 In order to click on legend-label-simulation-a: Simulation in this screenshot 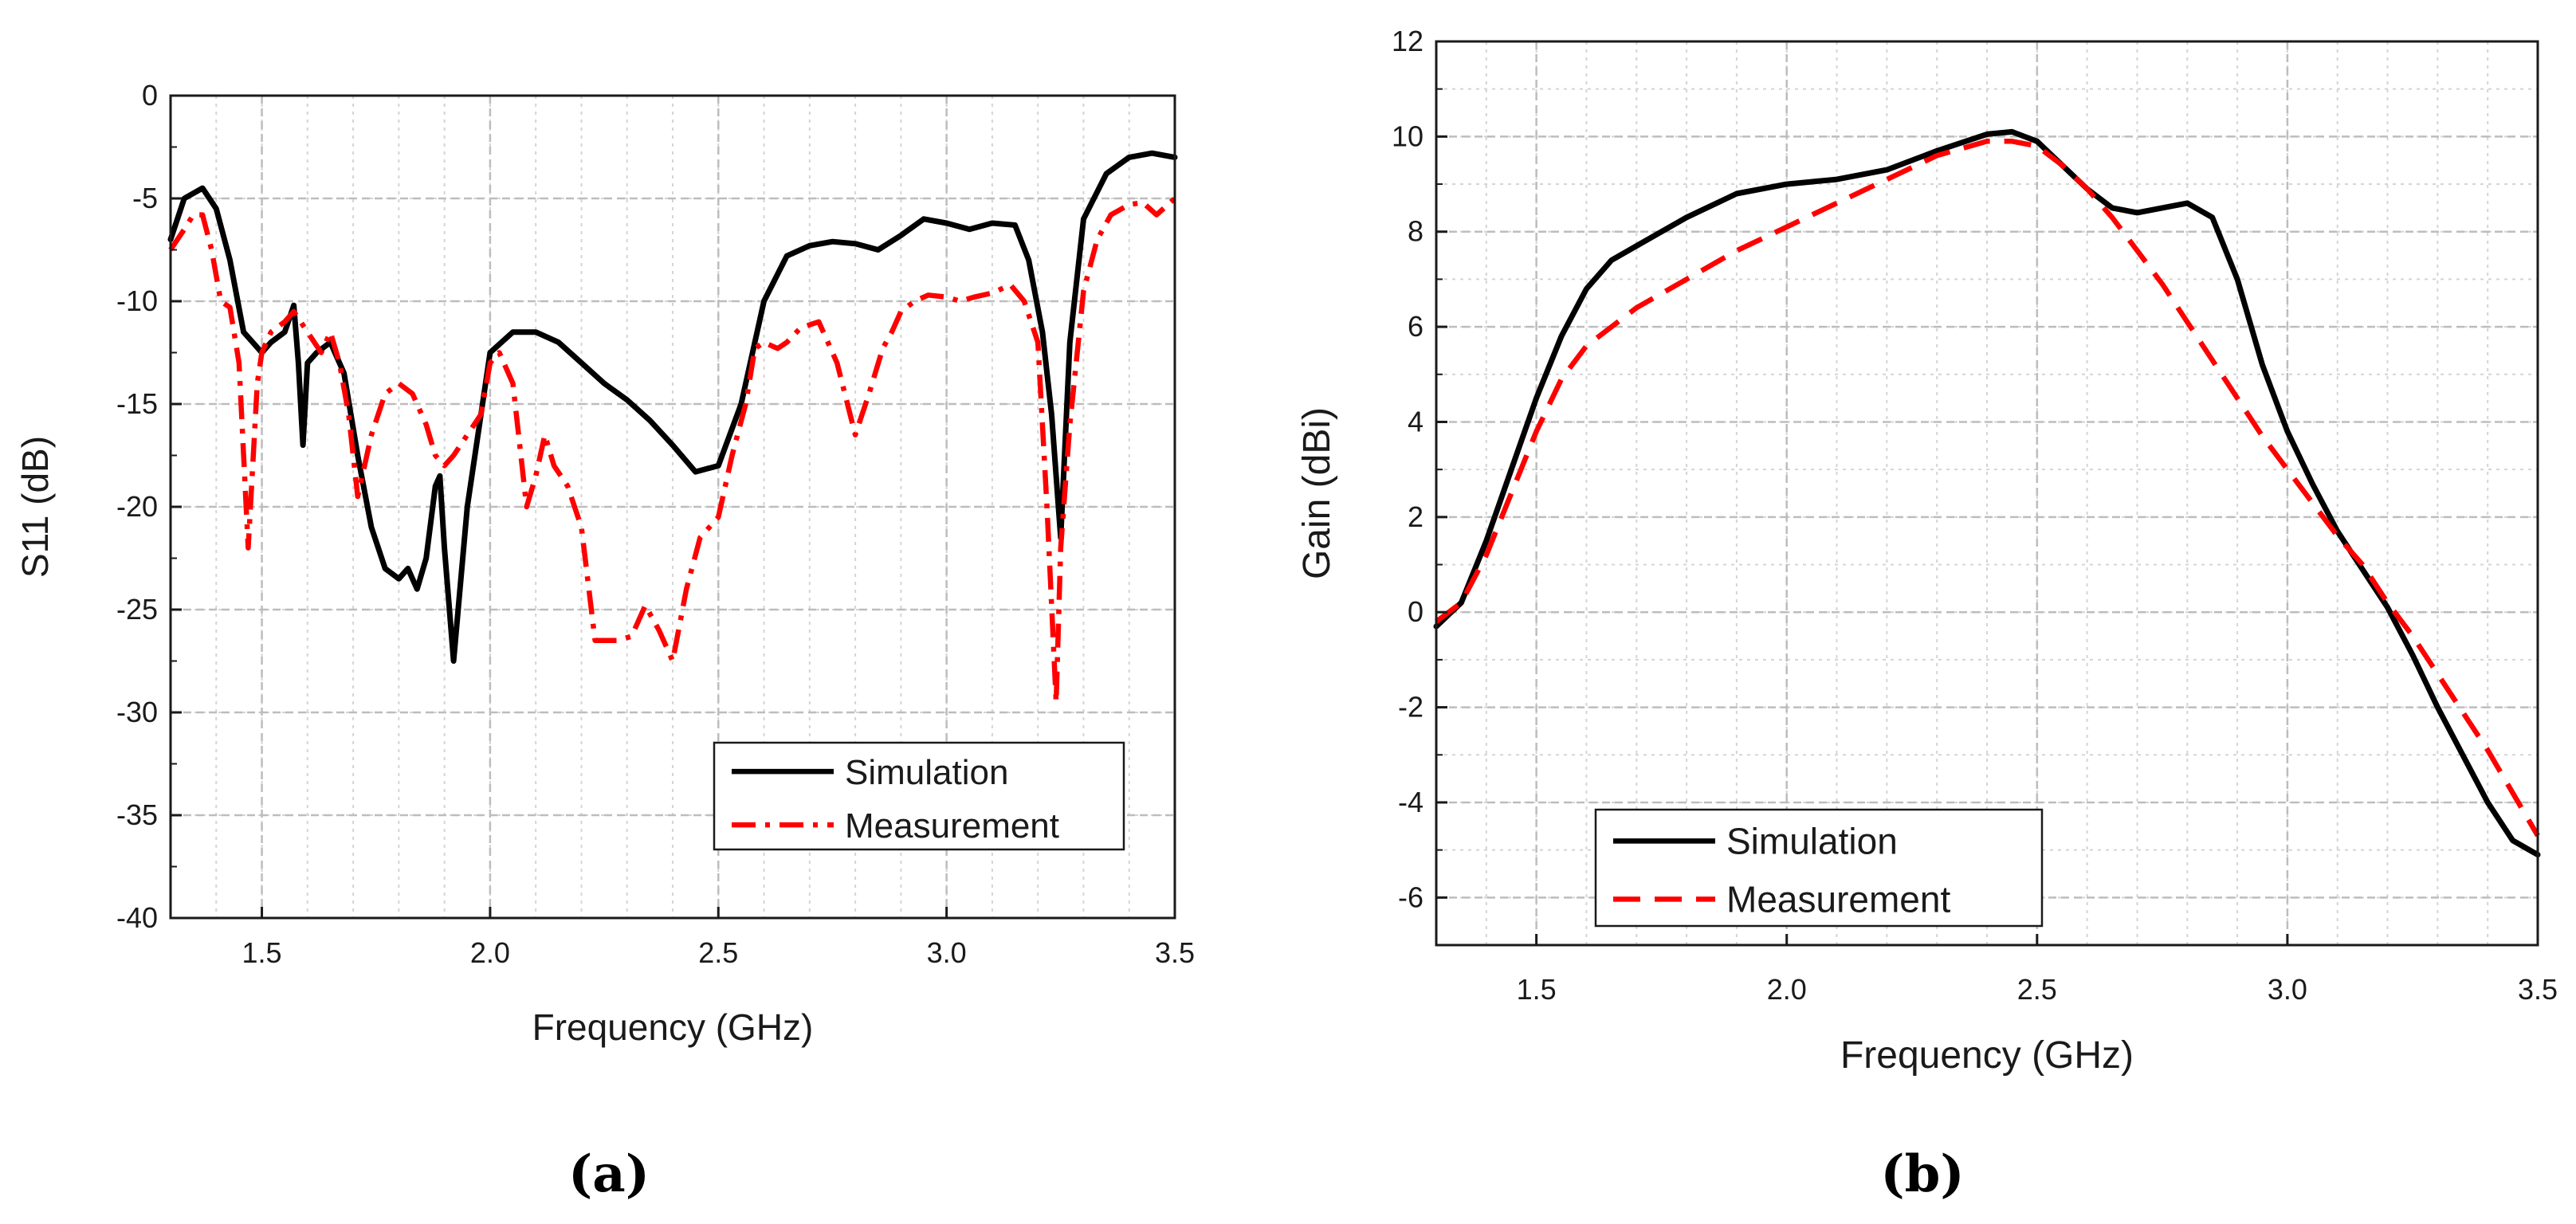, I will do `click(926, 772)`.